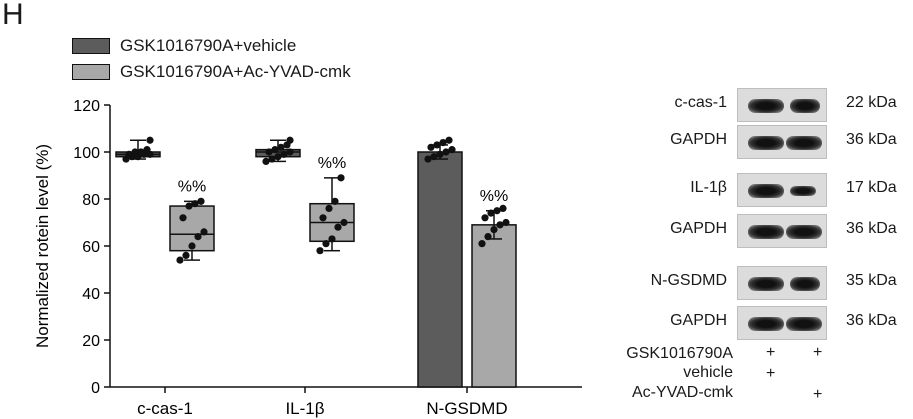 This screenshot has height=419, width=913. Describe the element at coordinates (688, 280) in the screenshot. I see `blot-label: N-GSDMD` at that location.